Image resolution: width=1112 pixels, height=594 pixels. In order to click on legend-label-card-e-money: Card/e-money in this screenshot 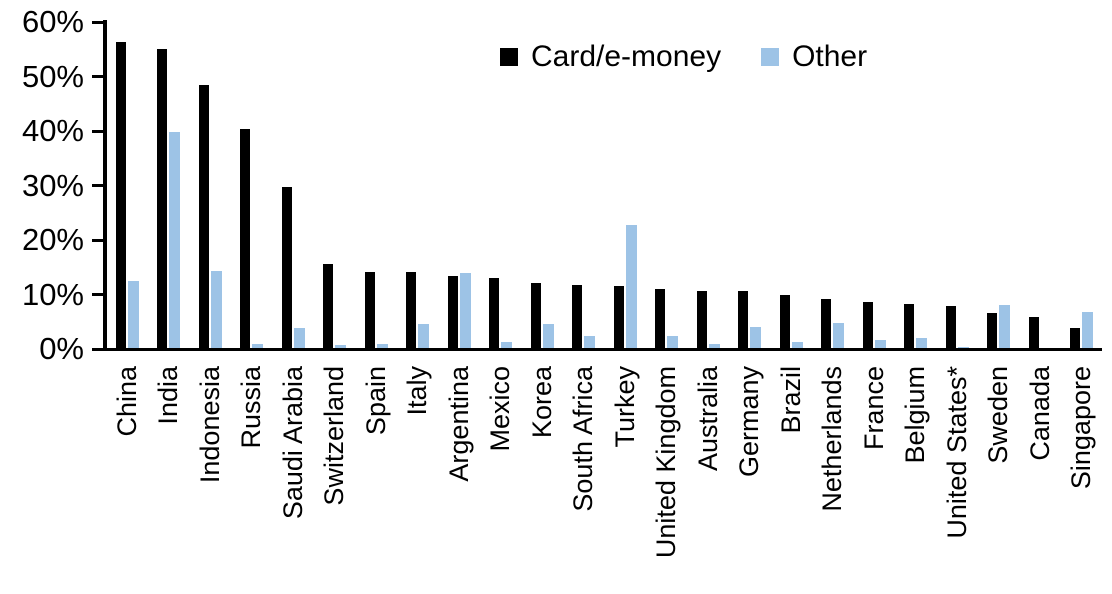, I will do `click(626, 56)`.